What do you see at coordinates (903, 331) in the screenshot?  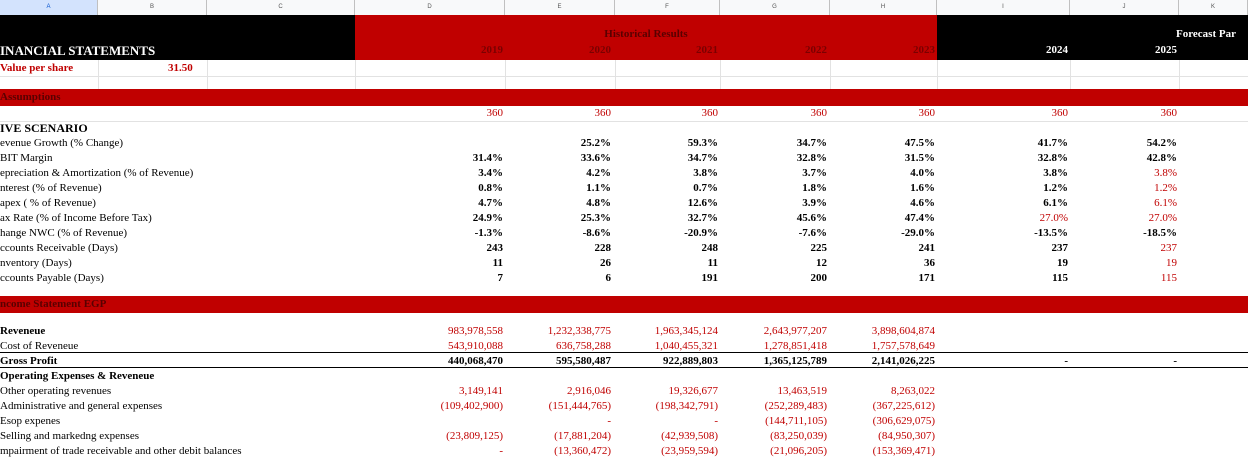 I see `income-value-cell: 3,898,604,874` at bounding box center [903, 331].